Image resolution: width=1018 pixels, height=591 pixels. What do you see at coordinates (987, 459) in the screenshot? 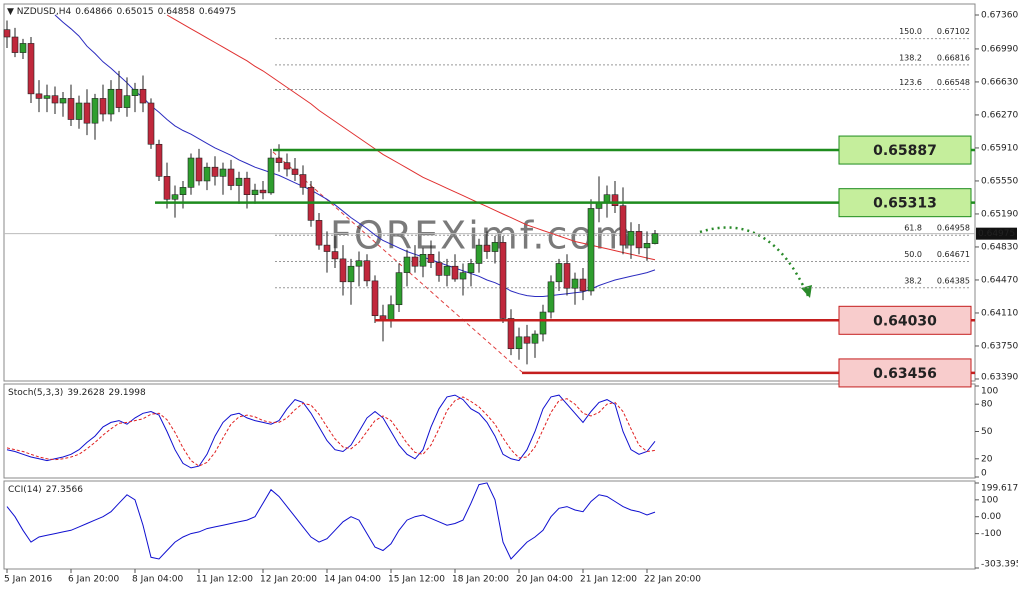
I see `y-tick-label: 20` at bounding box center [987, 459].